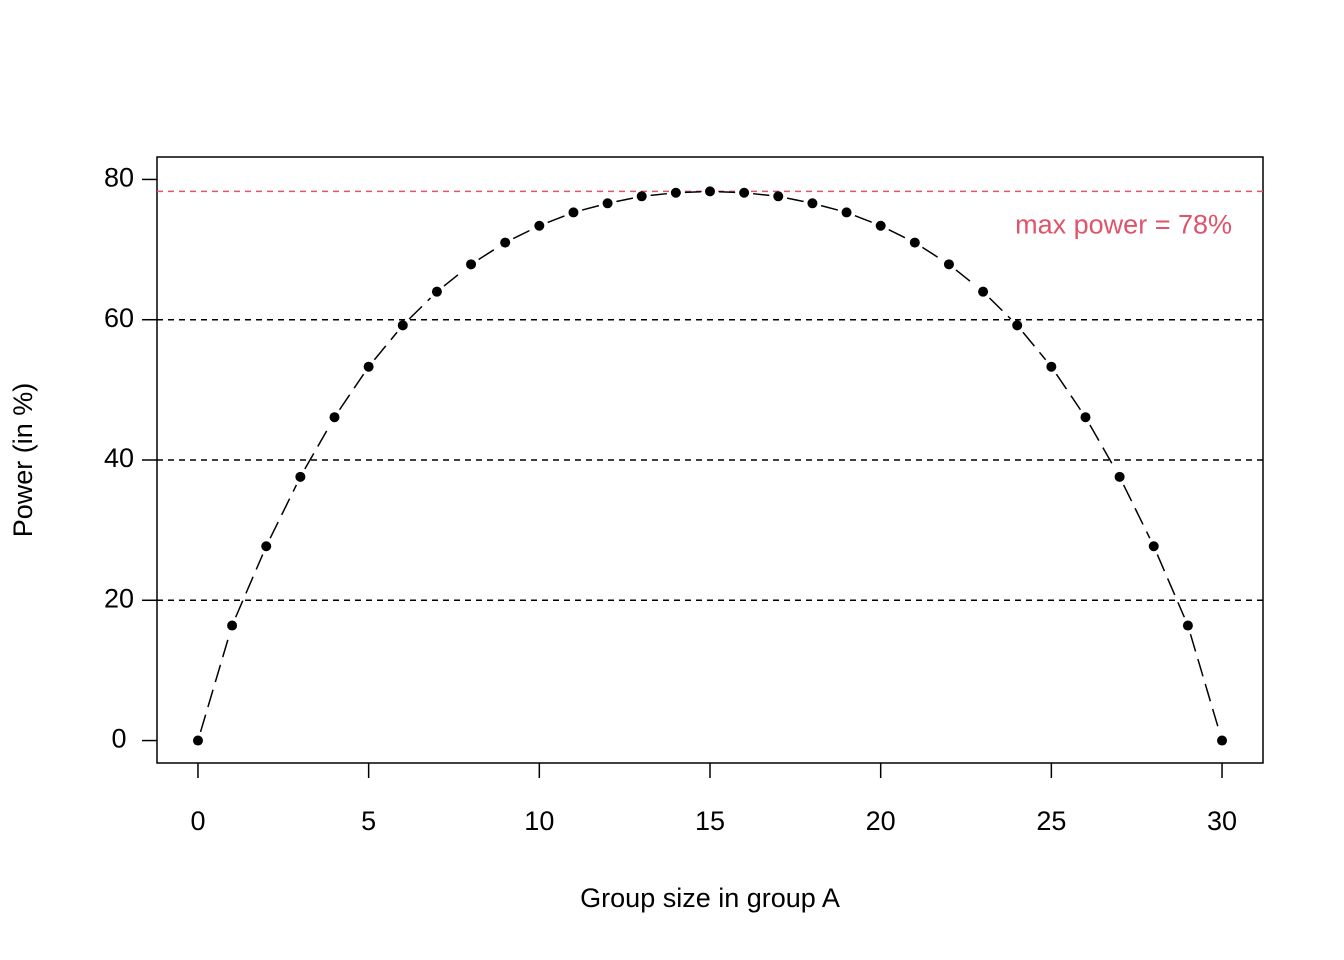 This screenshot has width=1344, height=960. What do you see at coordinates (118, 739) in the screenshot?
I see `y-tick-label: 0` at bounding box center [118, 739].